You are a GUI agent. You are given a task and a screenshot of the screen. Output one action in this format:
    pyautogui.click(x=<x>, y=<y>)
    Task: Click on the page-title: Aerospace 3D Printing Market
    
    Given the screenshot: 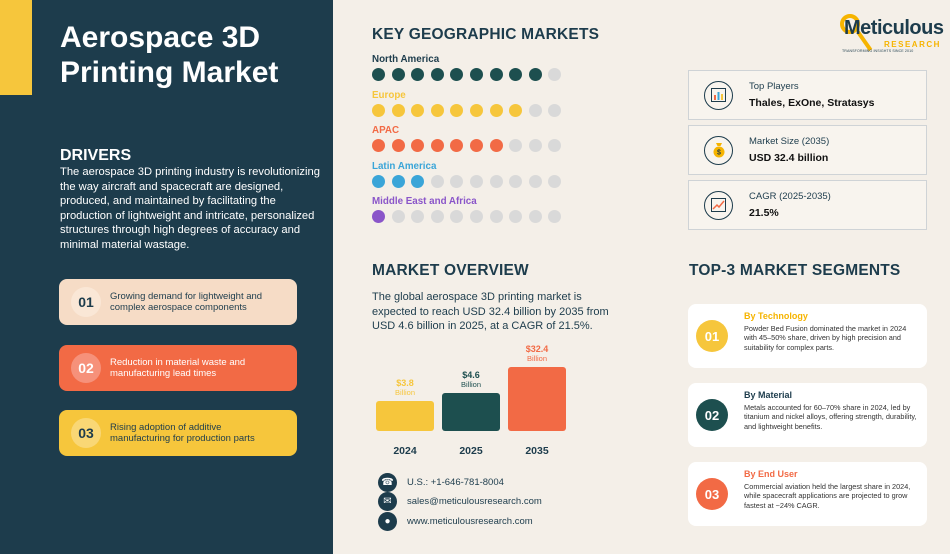 What is the action you would take?
    pyautogui.click(x=169, y=55)
    